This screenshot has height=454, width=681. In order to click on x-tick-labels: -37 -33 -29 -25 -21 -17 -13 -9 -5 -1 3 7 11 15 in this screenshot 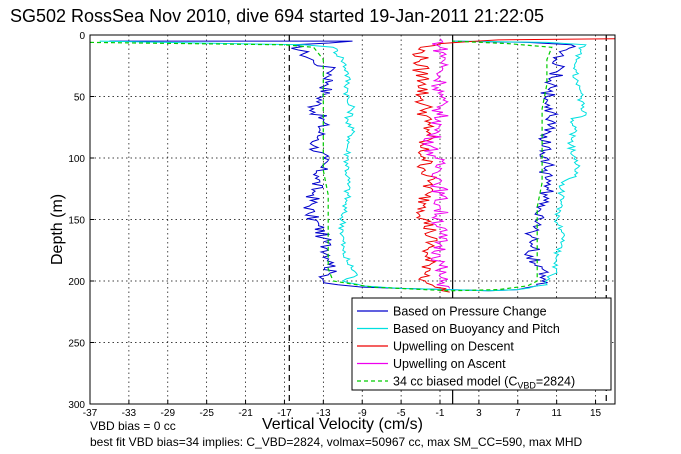, I will do `click(342, 413)`.